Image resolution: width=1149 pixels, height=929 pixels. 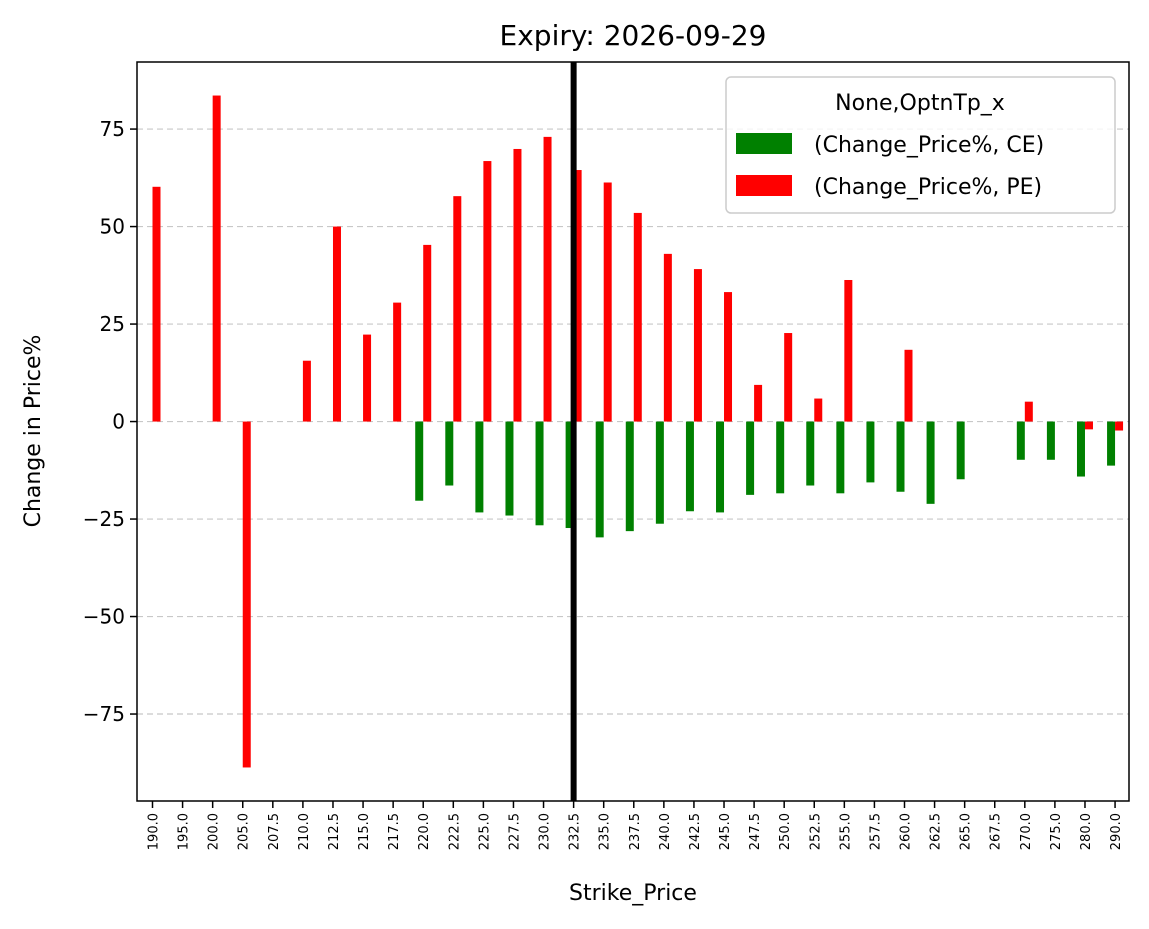 What do you see at coordinates (547, 279) in the screenshot?
I see `bar-pe-230.0` at bounding box center [547, 279].